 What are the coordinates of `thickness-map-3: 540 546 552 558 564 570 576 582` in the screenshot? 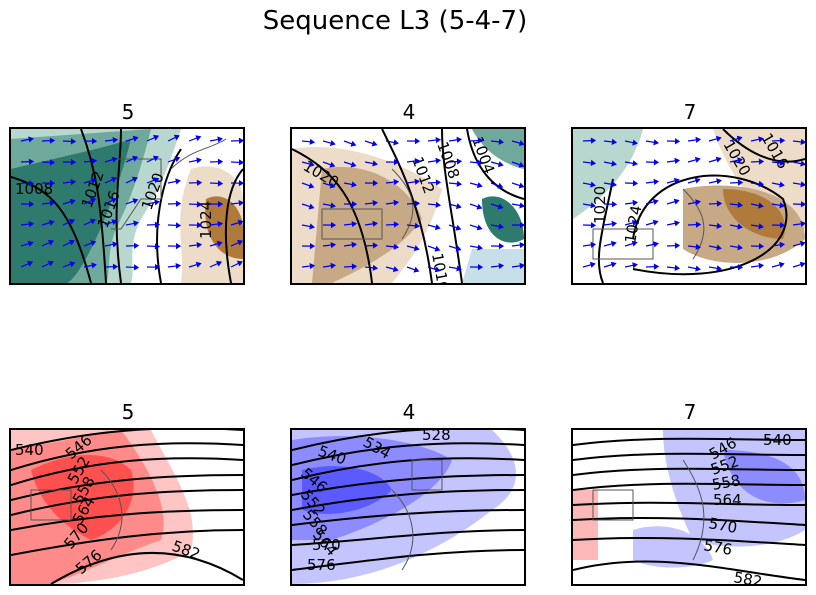 It's located at (689, 507).